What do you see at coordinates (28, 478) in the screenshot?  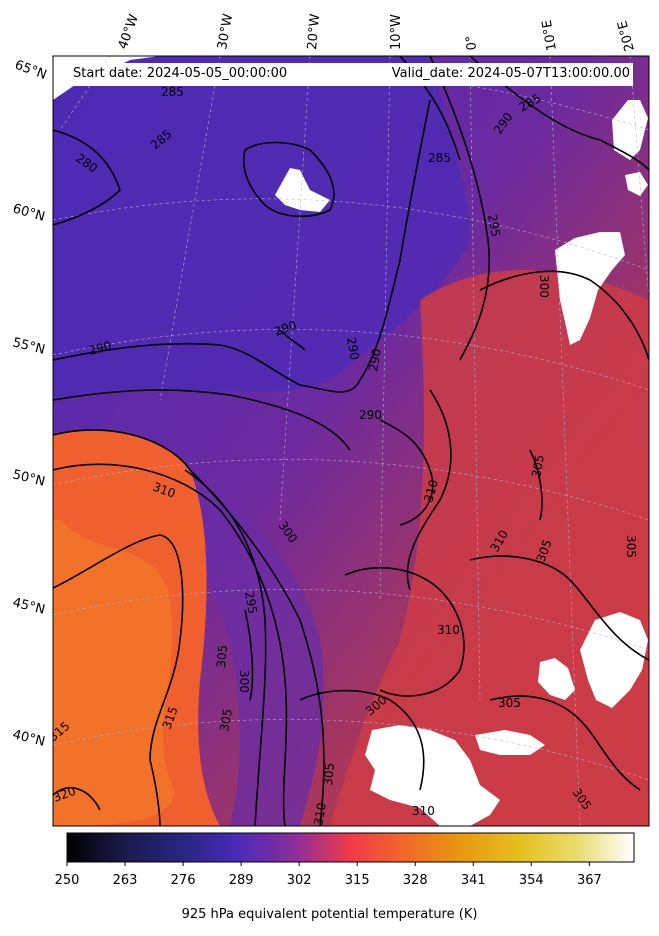 I see `lat-label: 50°N` at bounding box center [28, 478].